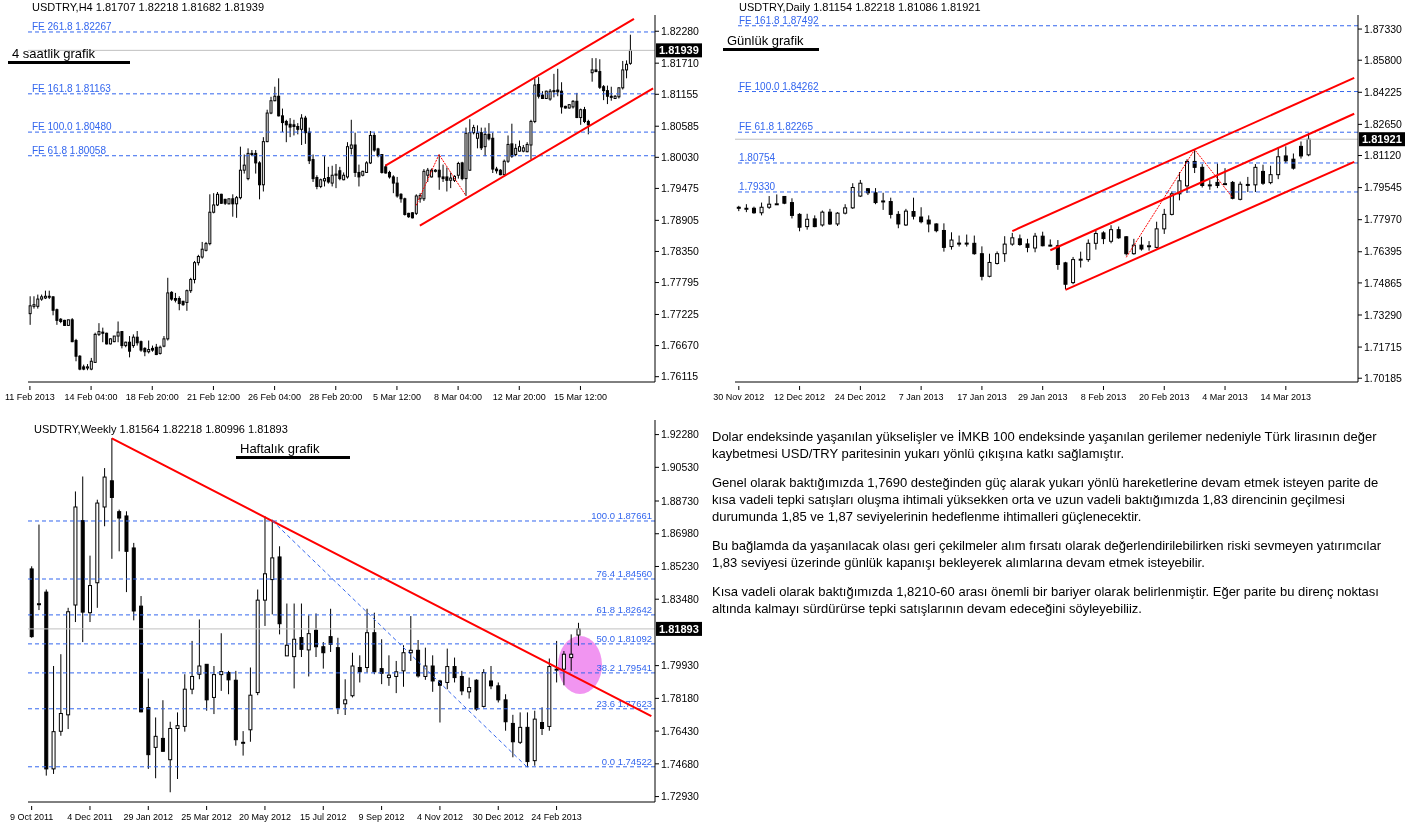 This screenshot has height=825, width=1405. What do you see at coordinates (779, 20) in the screenshot?
I see `ref-line-label: FE 161.8 1.87492` at bounding box center [779, 20].